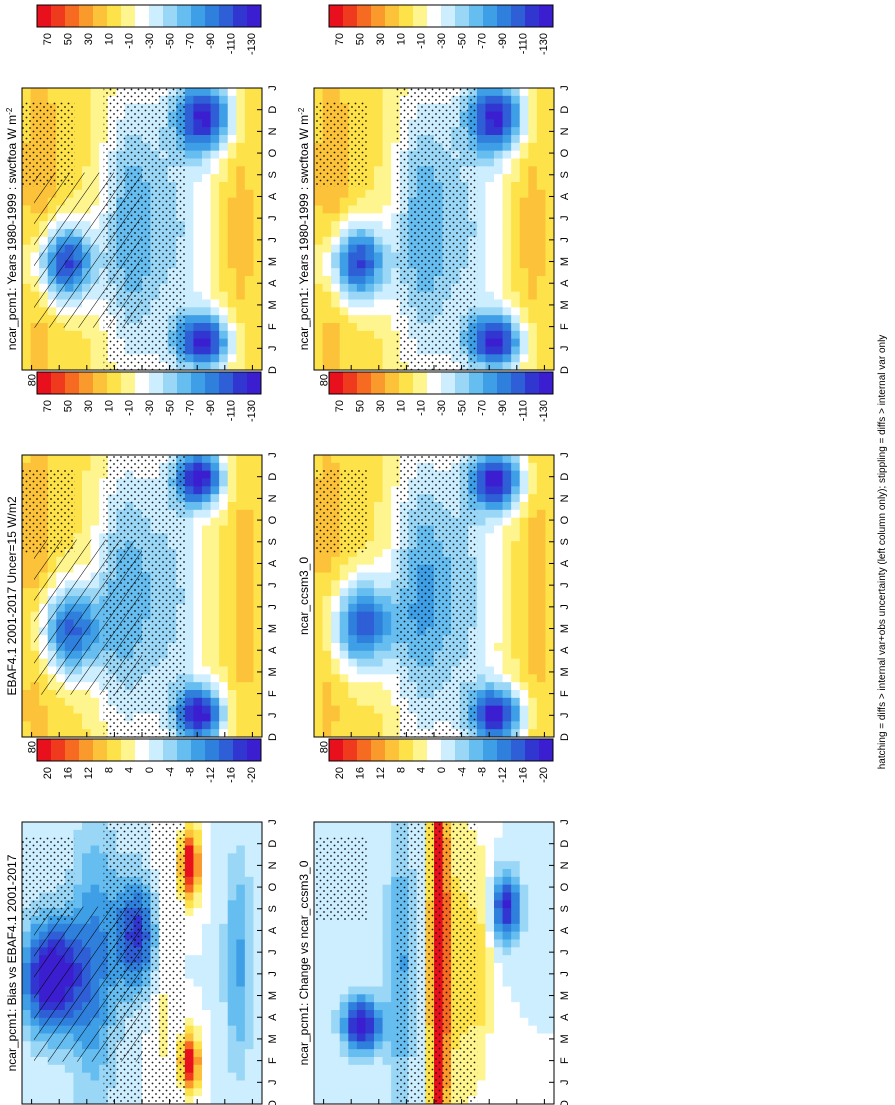 Image resolution: width=895 pixels, height=1105 pixels. What do you see at coordinates (273, 174) in the screenshot?
I see `month-tick-label: S` at bounding box center [273, 174].